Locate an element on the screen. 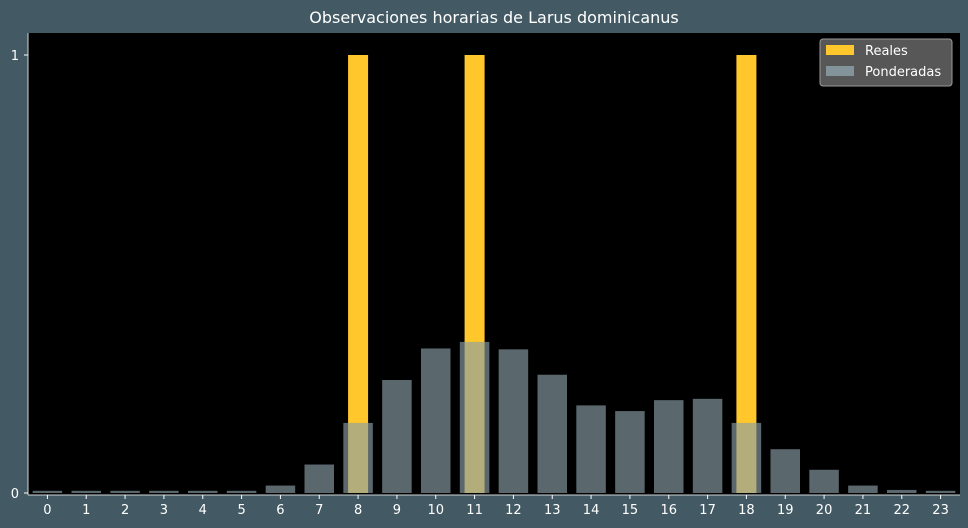  y-tick-label: 0 is located at coordinates (15, 494).